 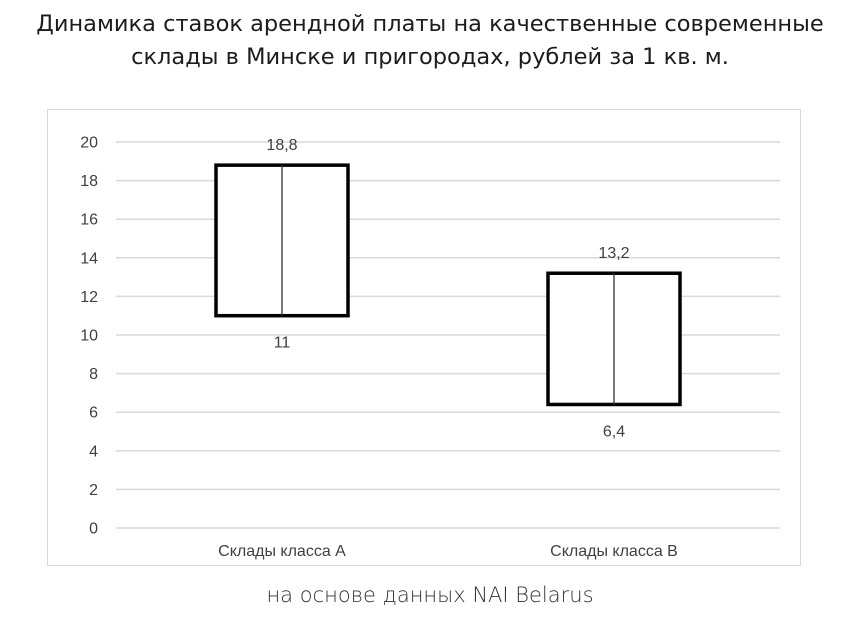 I want to click on y-tick-label: 6, so click(x=93, y=413).